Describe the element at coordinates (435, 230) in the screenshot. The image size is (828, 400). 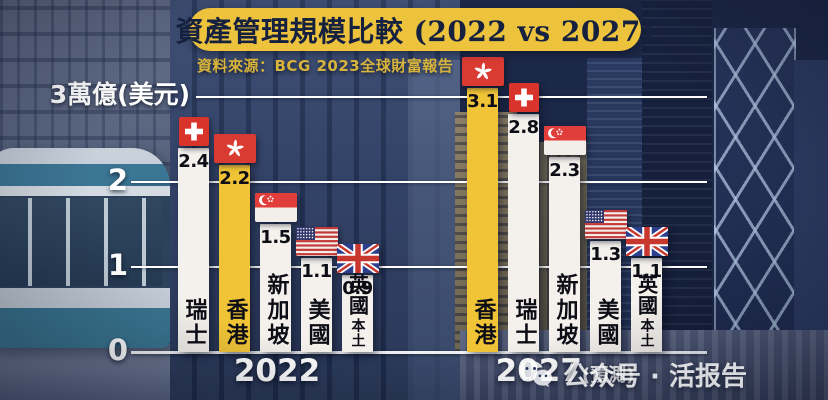
I see `bg-glass-building` at that location.